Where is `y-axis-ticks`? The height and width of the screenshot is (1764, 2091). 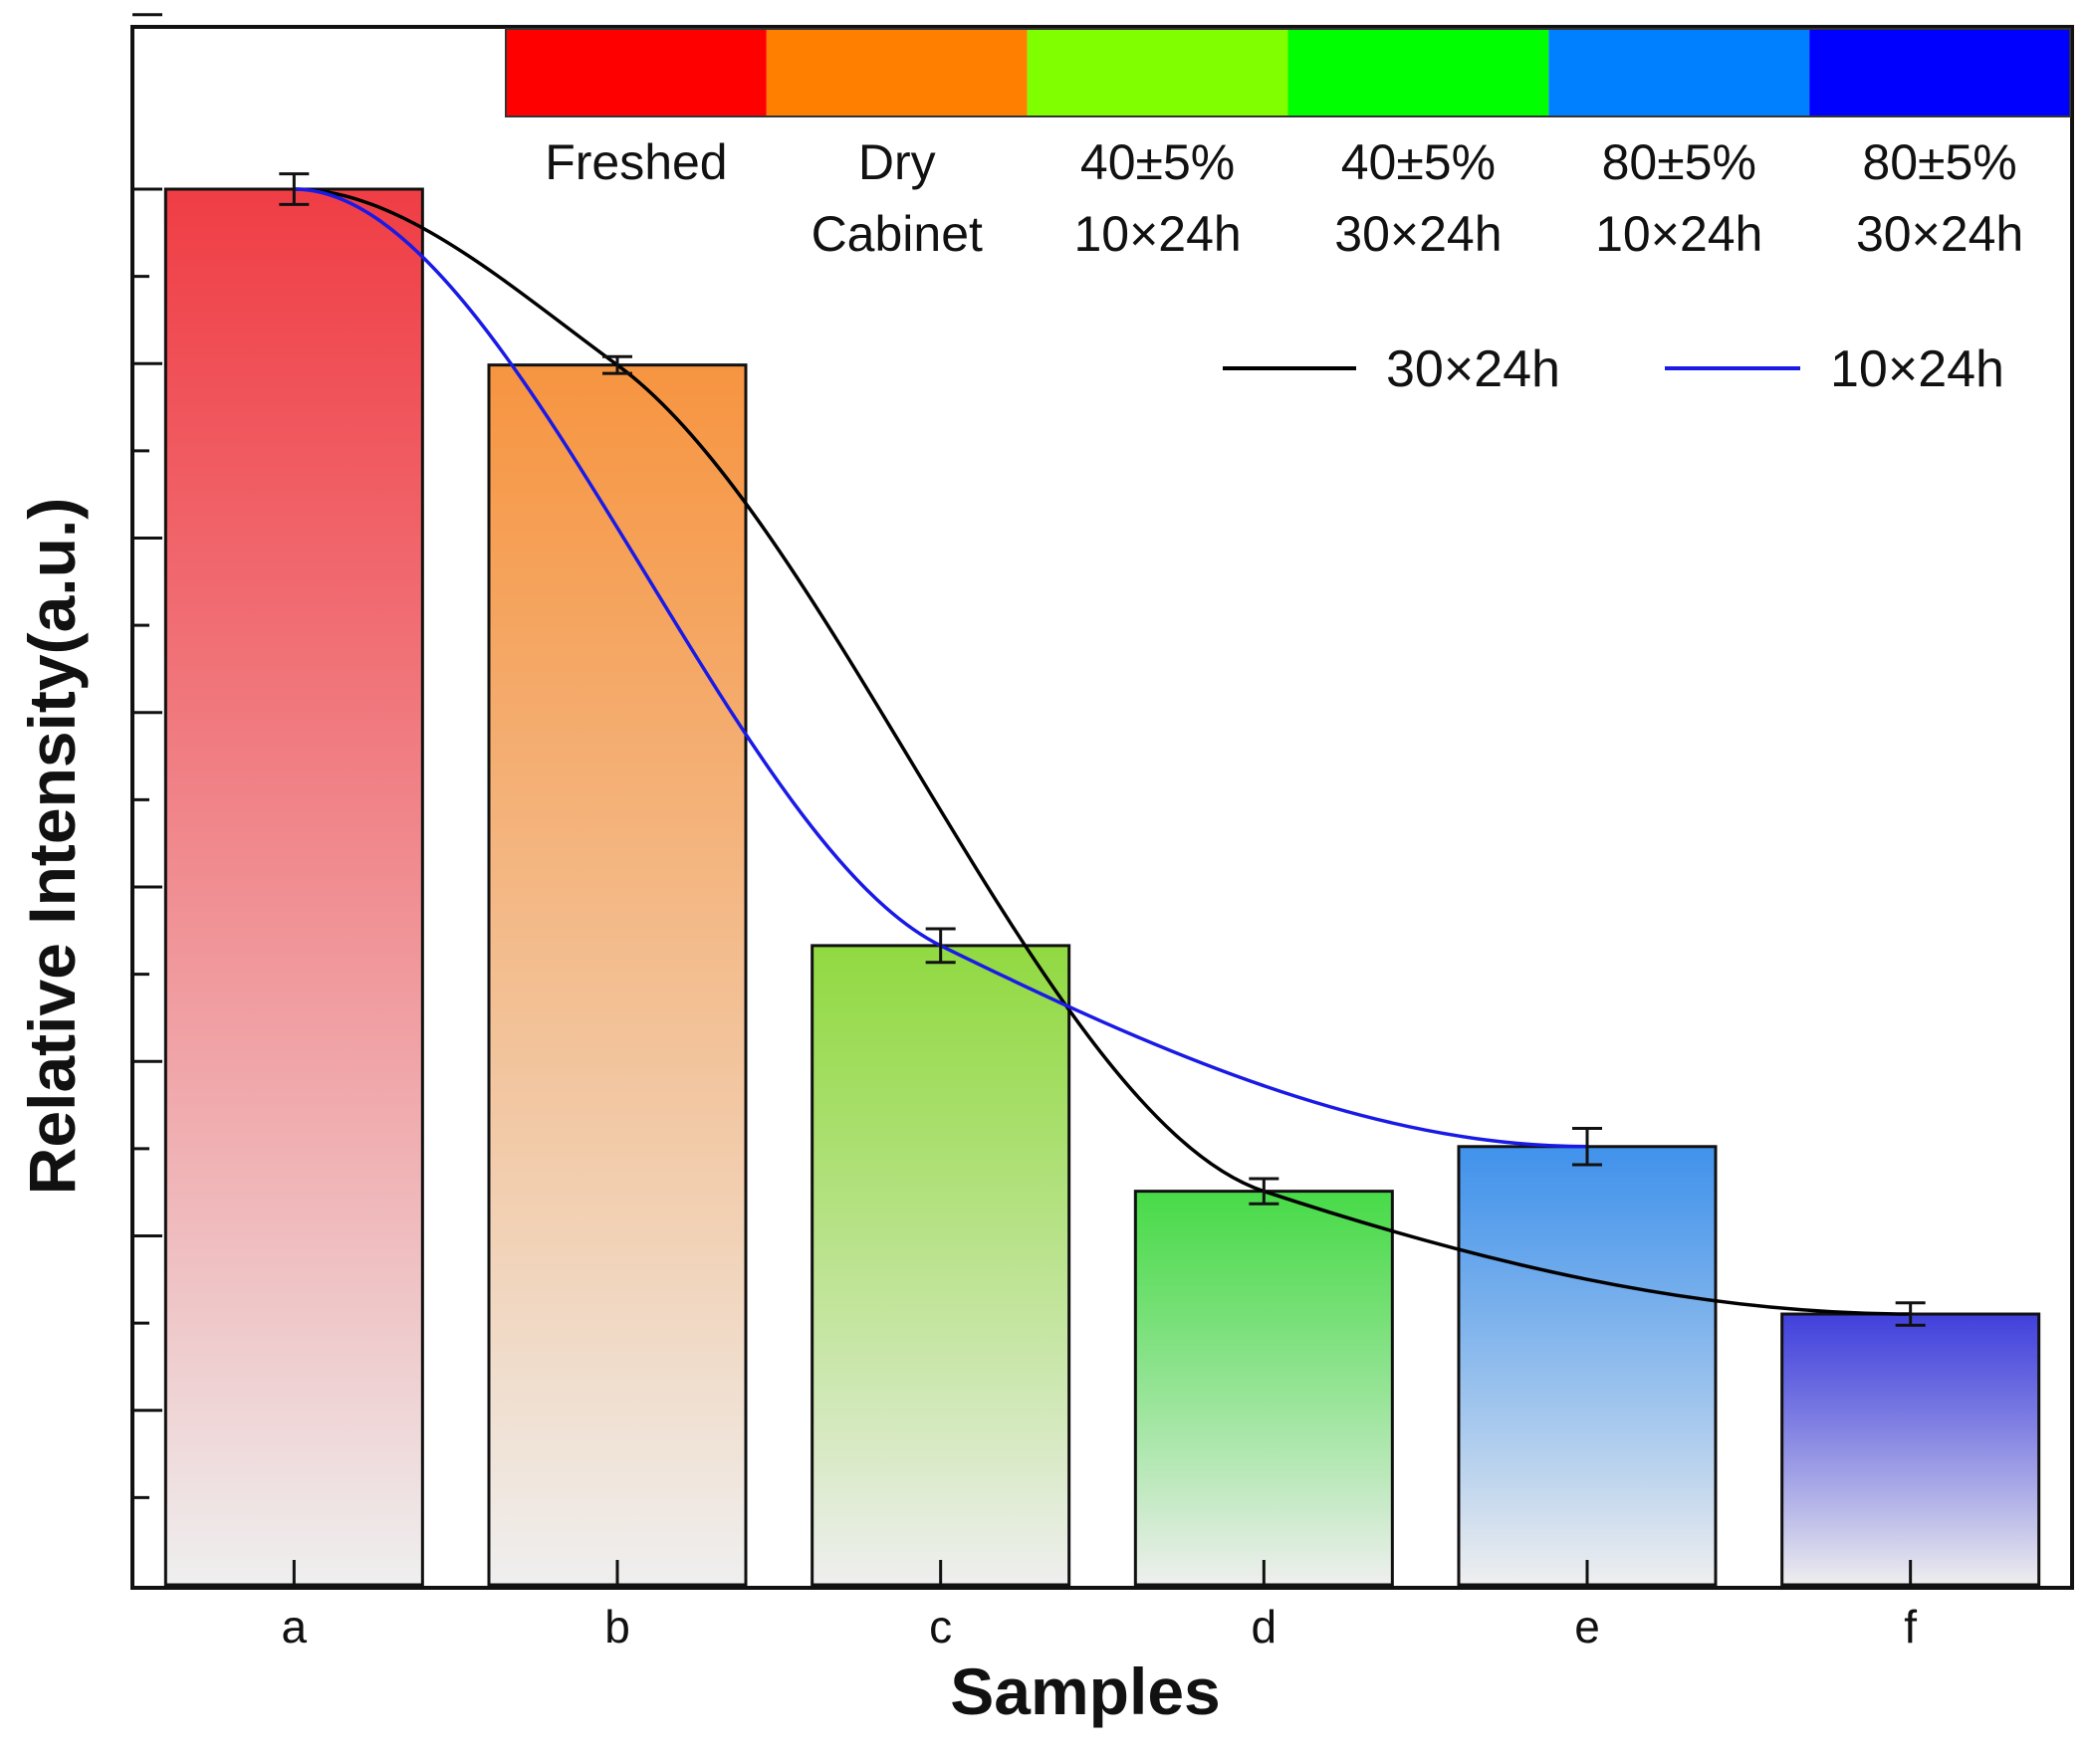 y-axis-ticks is located at coordinates (147, 756).